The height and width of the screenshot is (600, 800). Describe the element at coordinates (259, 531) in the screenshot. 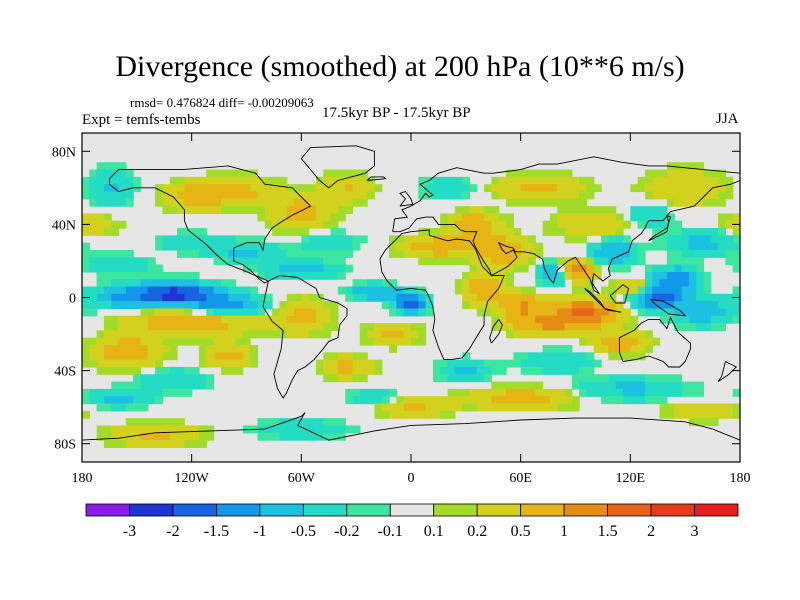

I see `colorbar-label: -1` at that location.